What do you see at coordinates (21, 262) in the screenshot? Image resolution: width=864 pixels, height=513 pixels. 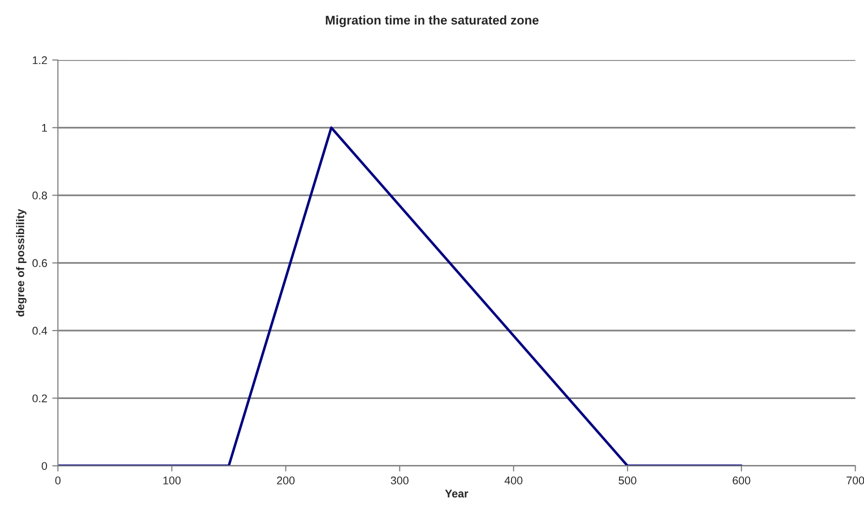 I see `y-axis-title: degree of possibility` at bounding box center [21, 262].